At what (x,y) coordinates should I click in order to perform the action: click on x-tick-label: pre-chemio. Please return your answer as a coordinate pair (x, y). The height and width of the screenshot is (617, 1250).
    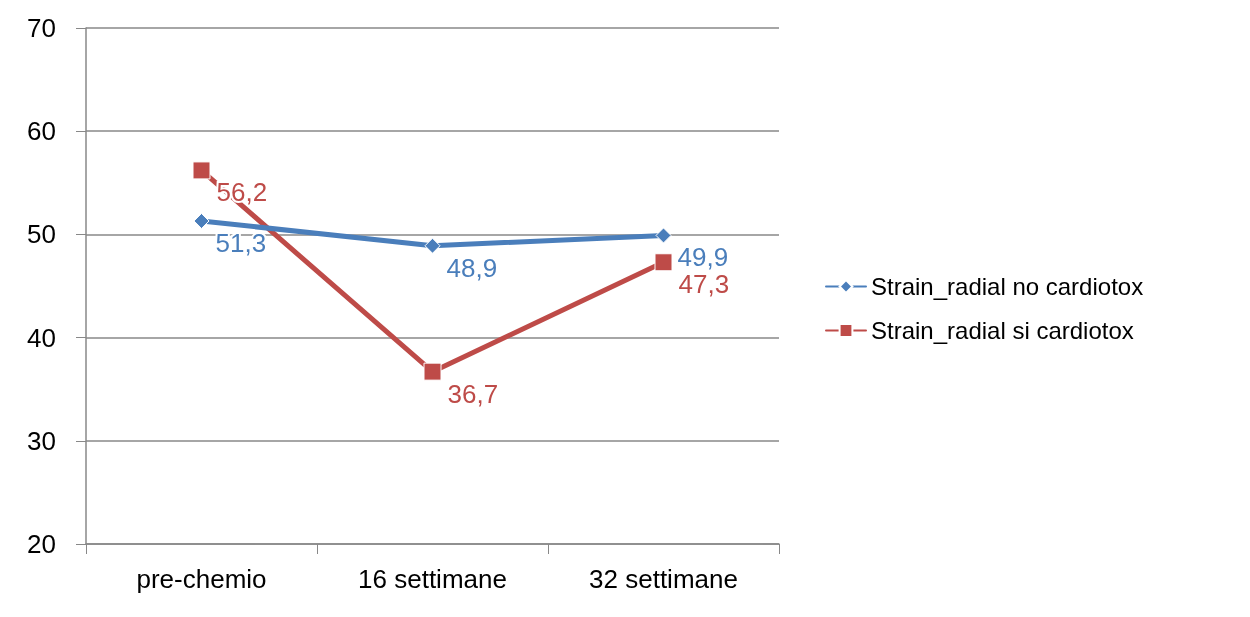
    Looking at the image, I should click on (201, 579).